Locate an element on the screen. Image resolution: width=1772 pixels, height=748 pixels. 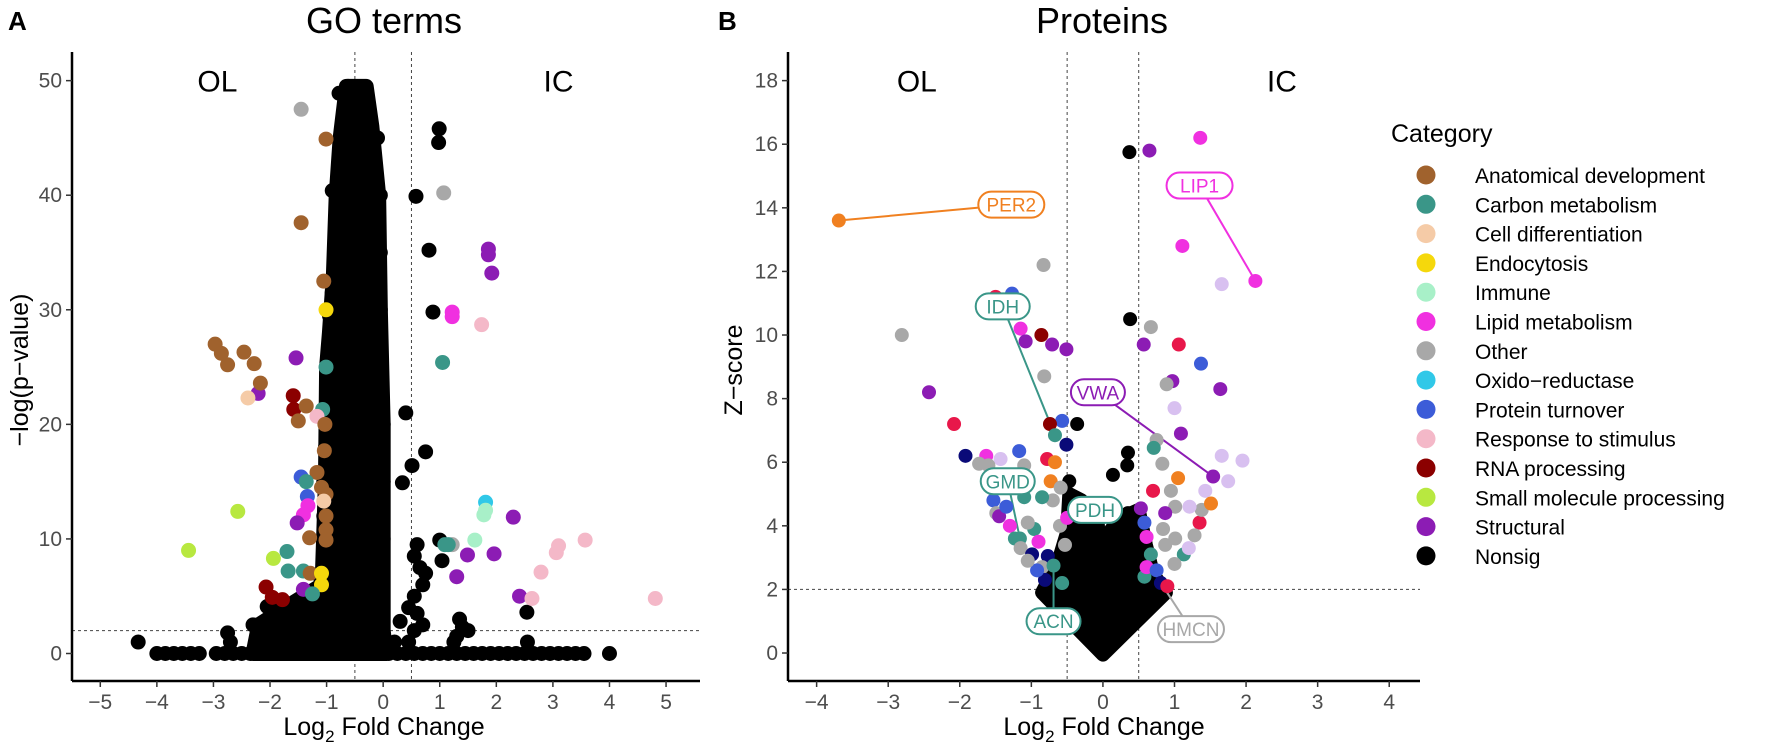
annotation-label: LIP1 is located at coordinates (1199, 187).